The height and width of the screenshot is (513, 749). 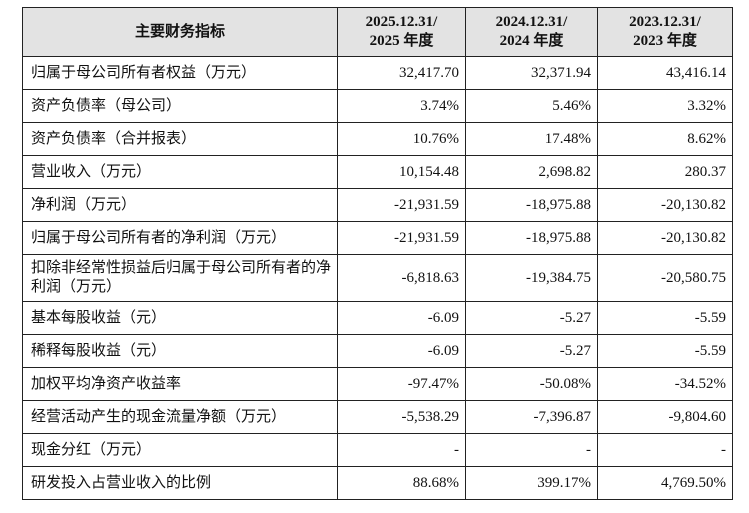 What do you see at coordinates (665, 41) in the screenshot?
I see `header-text: 2023 年度` at bounding box center [665, 41].